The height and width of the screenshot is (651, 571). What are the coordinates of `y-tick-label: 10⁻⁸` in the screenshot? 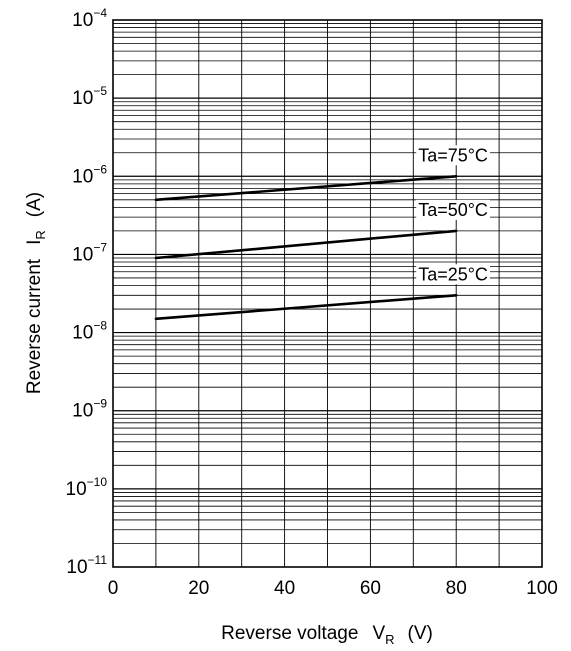 It's located at (89, 331).